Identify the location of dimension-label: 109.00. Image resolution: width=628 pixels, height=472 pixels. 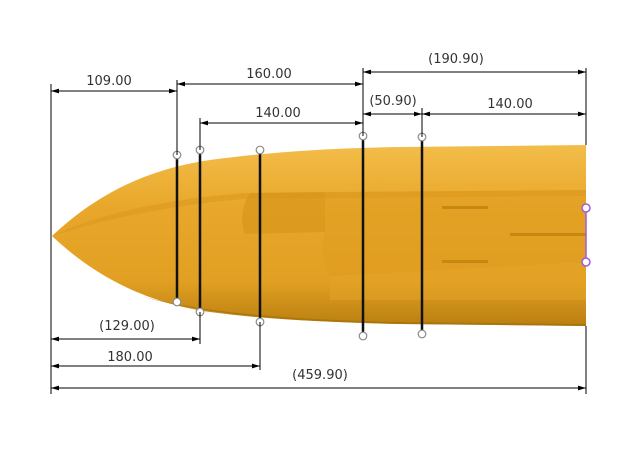
(109, 81).